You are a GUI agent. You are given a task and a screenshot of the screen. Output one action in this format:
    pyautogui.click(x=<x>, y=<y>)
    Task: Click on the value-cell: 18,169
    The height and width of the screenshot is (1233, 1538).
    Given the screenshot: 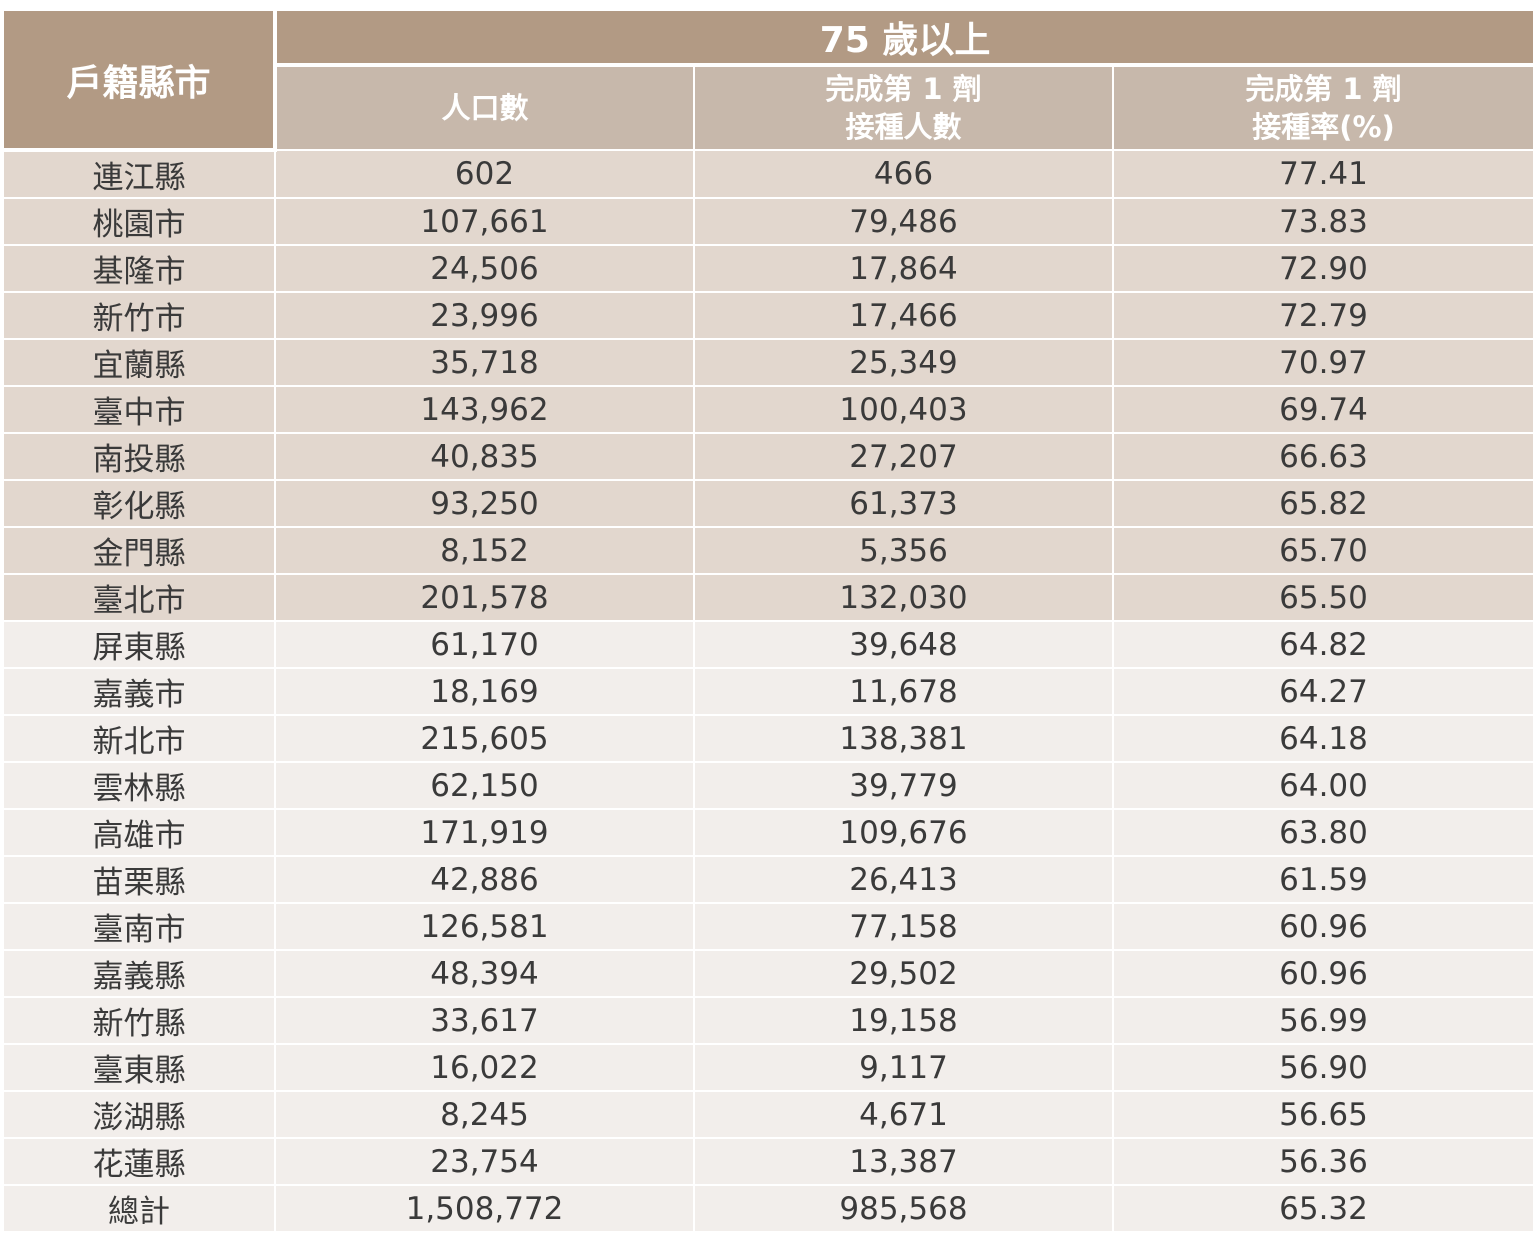 What is the action you would take?
    pyautogui.click(x=484, y=691)
    